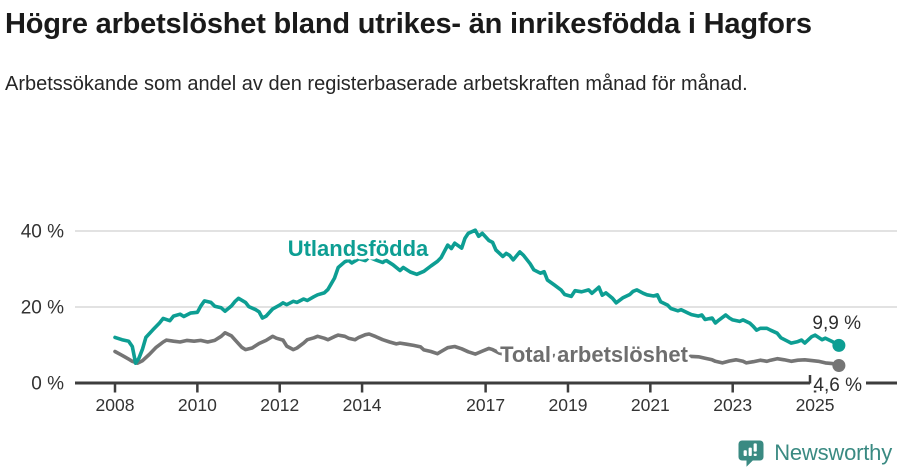 This screenshot has width=900, height=474. I want to click on series-label-total-arbetsloshet: Total arbetslöshet, so click(594, 354).